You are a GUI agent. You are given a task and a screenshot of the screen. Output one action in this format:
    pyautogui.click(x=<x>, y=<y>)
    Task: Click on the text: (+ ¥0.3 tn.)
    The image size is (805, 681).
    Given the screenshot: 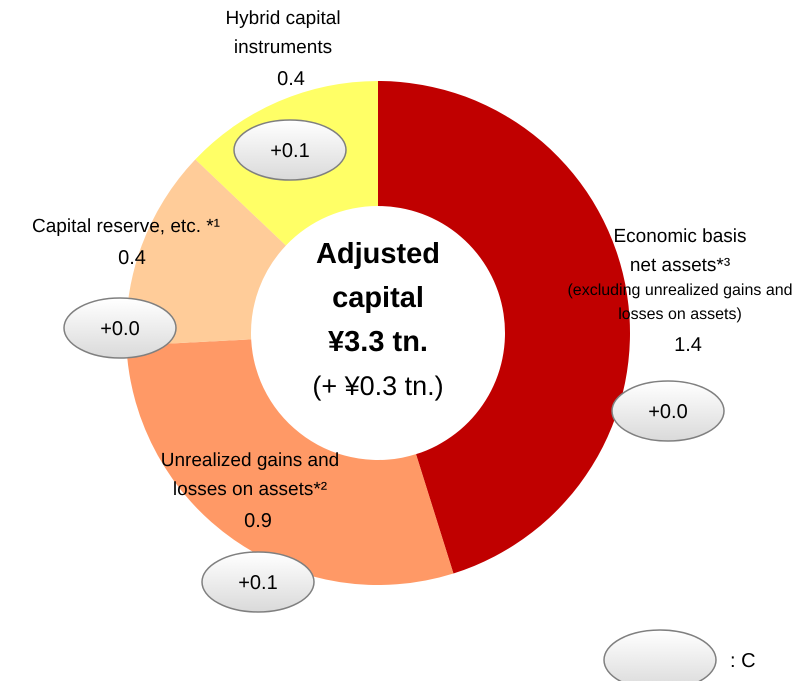 What is the action you would take?
    pyautogui.click(x=378, y=386)
    